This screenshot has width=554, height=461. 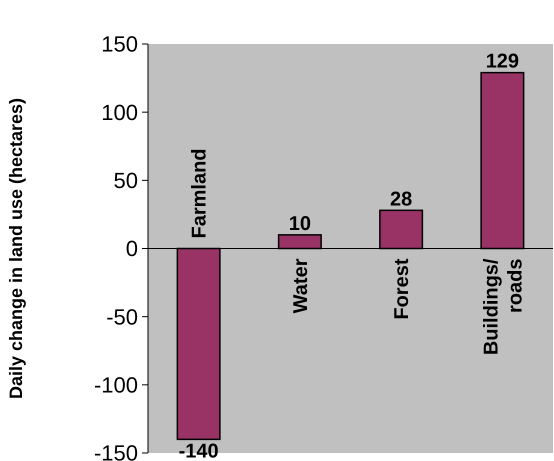 I want to click on x-tick-label: Water, so click(x=301, y=286).